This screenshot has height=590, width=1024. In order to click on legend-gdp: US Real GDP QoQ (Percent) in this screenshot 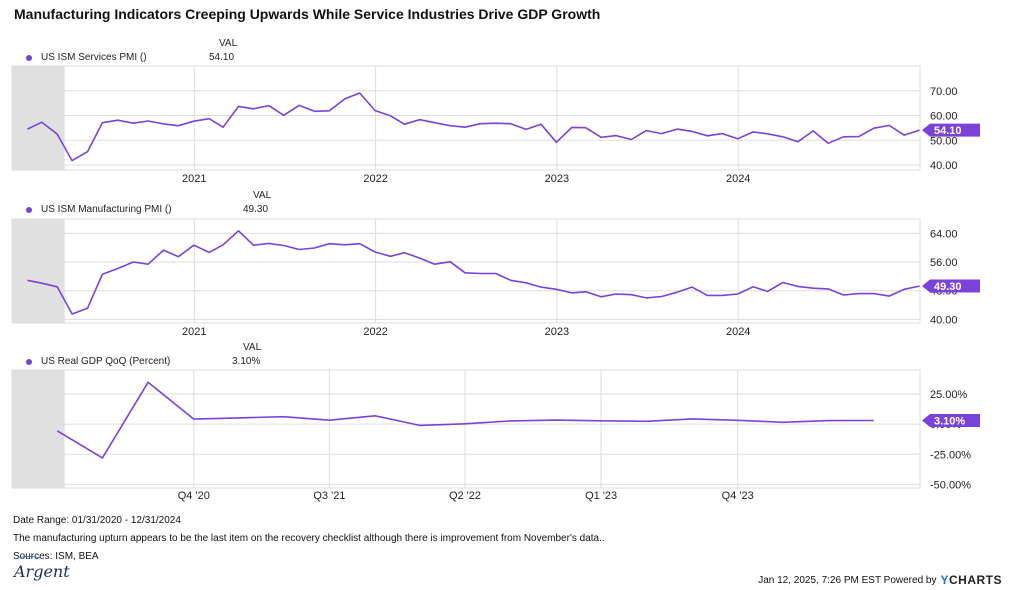, I will do `click(98, 361)`.